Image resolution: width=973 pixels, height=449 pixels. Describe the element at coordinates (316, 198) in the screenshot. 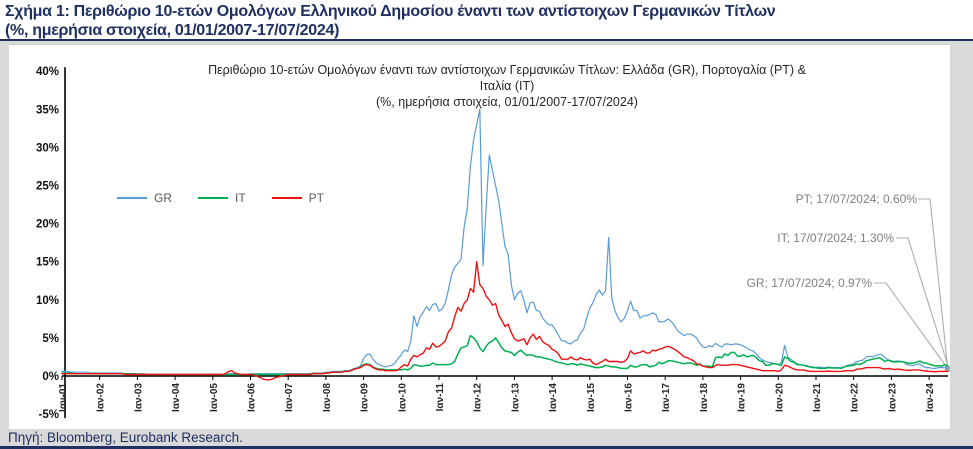

I see `legend-label-pt: PT` at that location.